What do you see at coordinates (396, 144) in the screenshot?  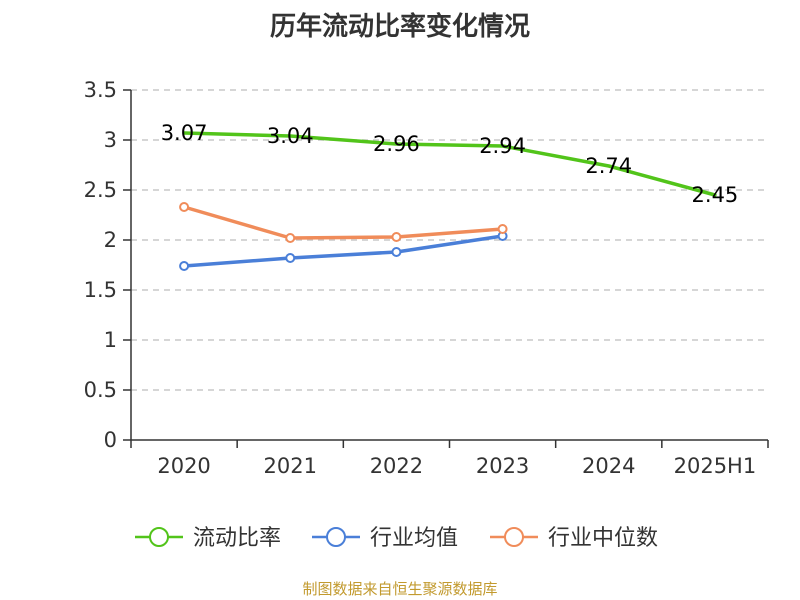 I see `data-label: 2.96` at bounding box center [396, 144].